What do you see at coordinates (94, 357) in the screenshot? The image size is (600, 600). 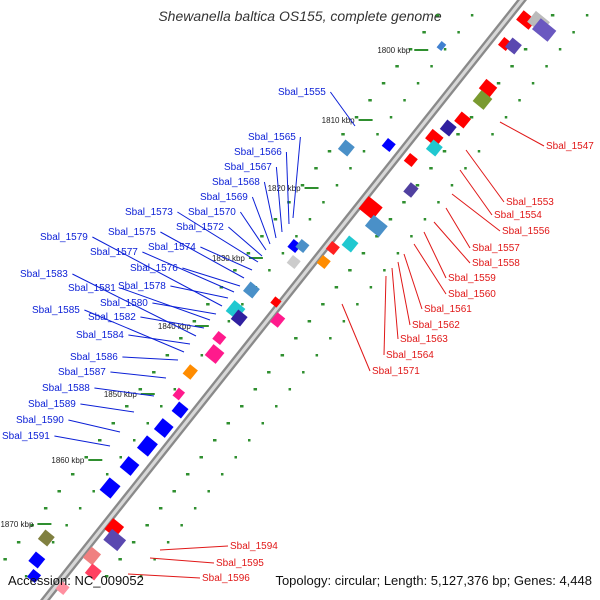 I see `gene-label-left: Sbal_1586` at bounding box center [94, 357].